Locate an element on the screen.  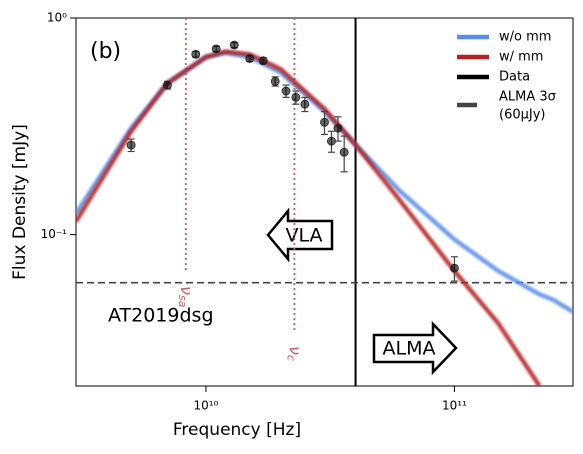
legend-label: (60μJy) is located at coordinates (522, 115).